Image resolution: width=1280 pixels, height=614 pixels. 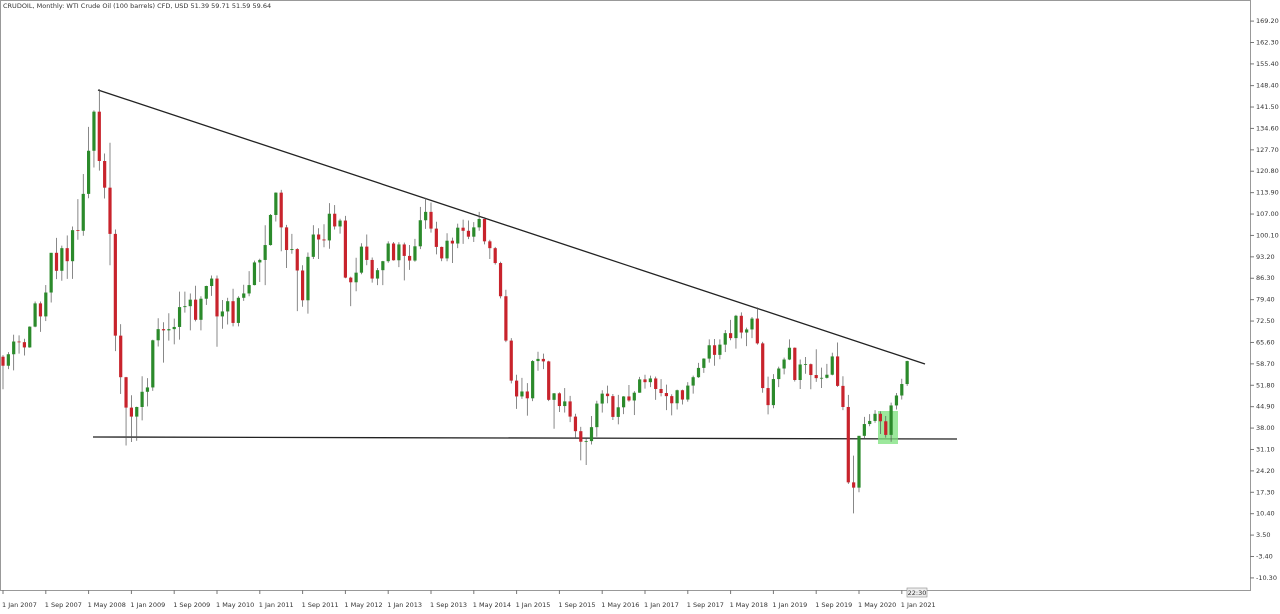 I want to click on y-tick-label: 79.40, so click(x=1265, y=300).